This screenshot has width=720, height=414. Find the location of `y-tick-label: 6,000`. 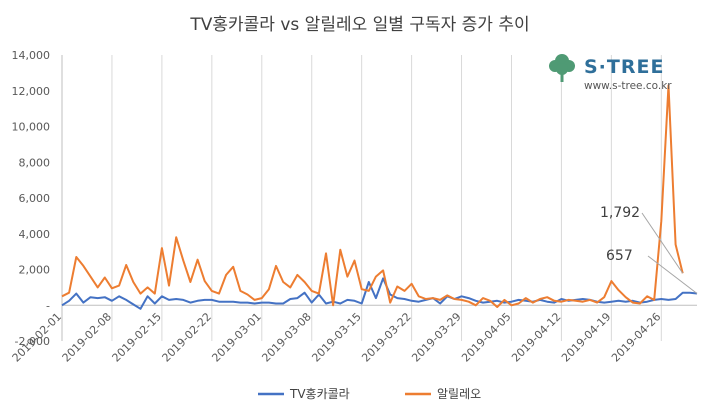

y-tick-label: 6,000 is located at coordinates (35, 198).